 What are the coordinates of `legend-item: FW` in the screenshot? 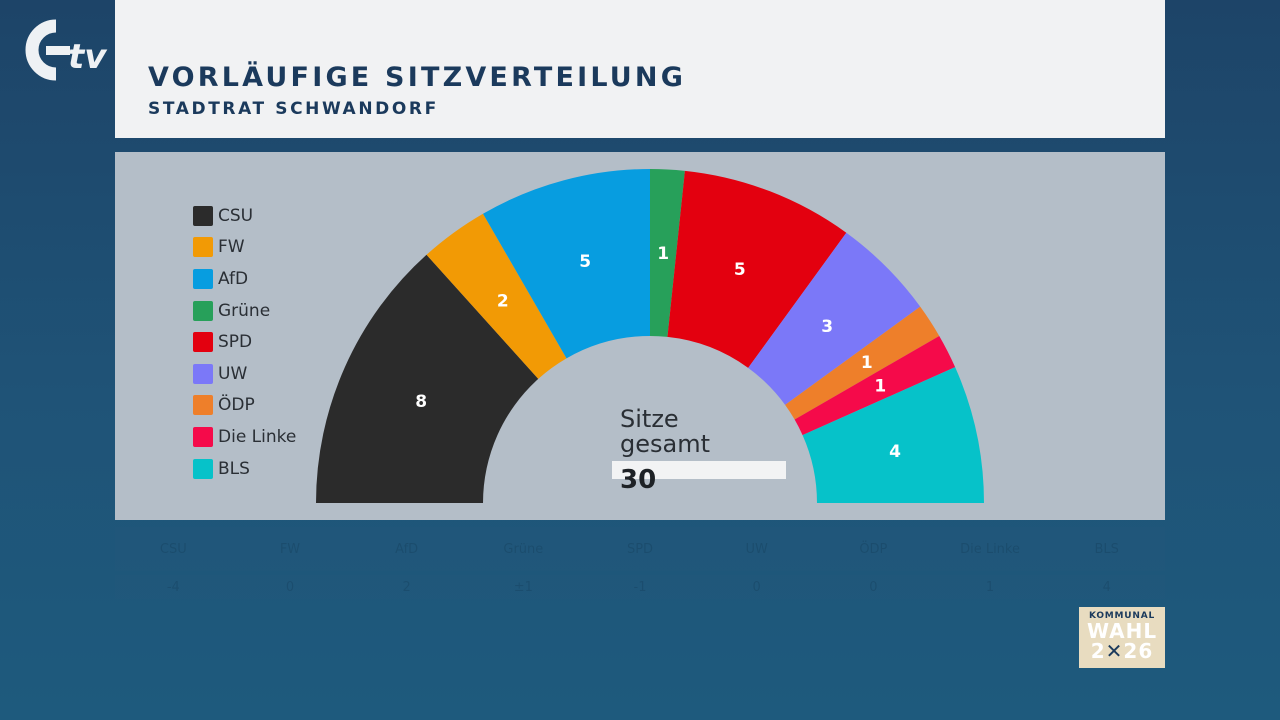 It's located at (244, 248).